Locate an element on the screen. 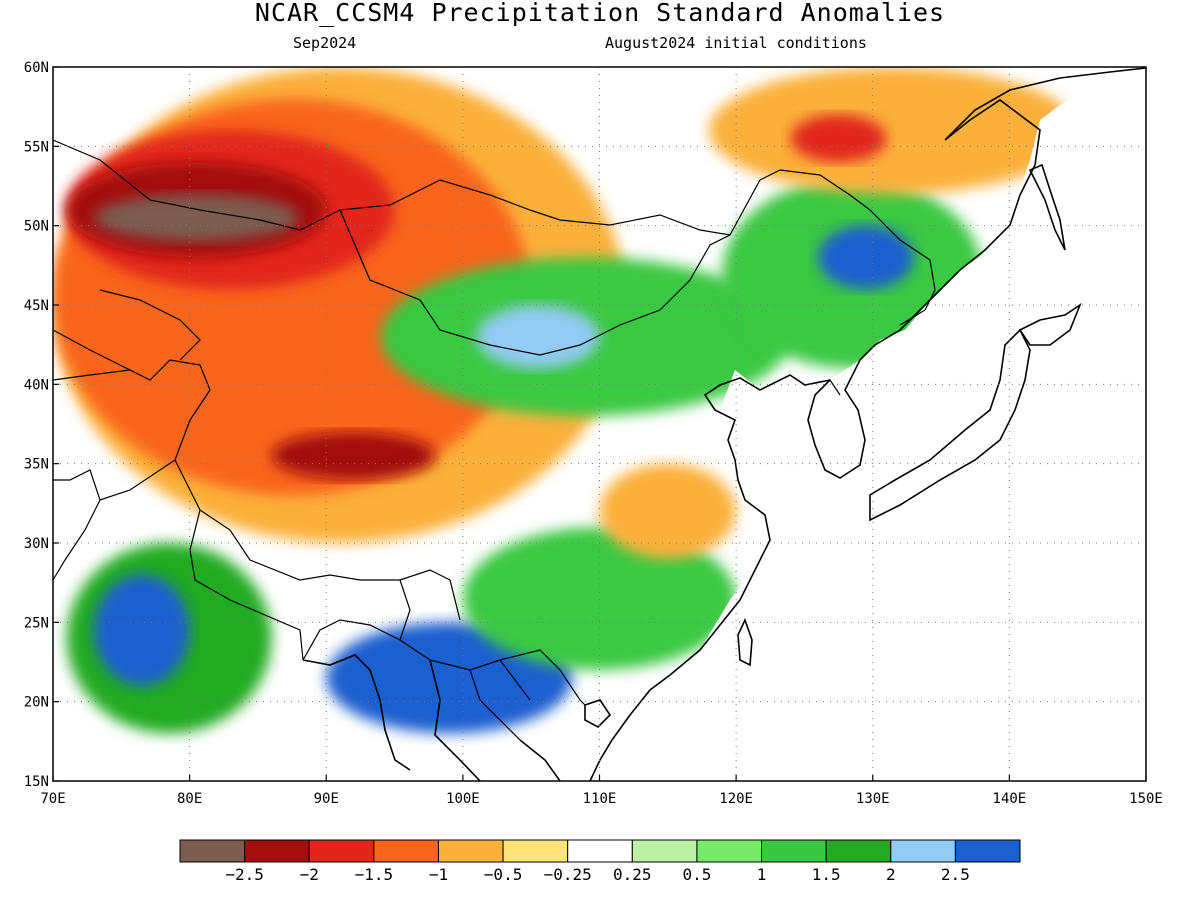 This screenshot has height=900, width=1200. longitude-ticks: 70E 80E 90E 100E 110E 120E 130E 140E 150E is located at coordinates (601, 791).